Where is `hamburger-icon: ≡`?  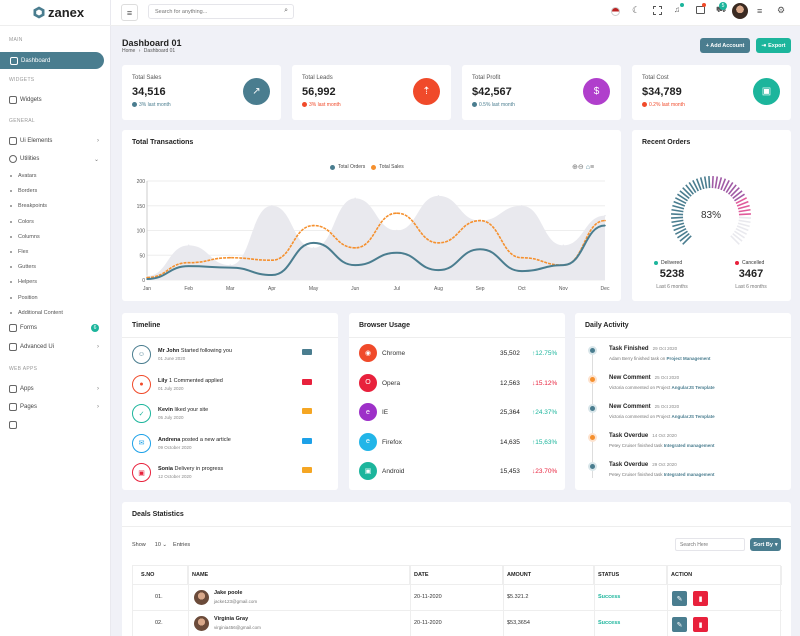 hamburger-icon: ≡ is located at coordinates (592, 167).